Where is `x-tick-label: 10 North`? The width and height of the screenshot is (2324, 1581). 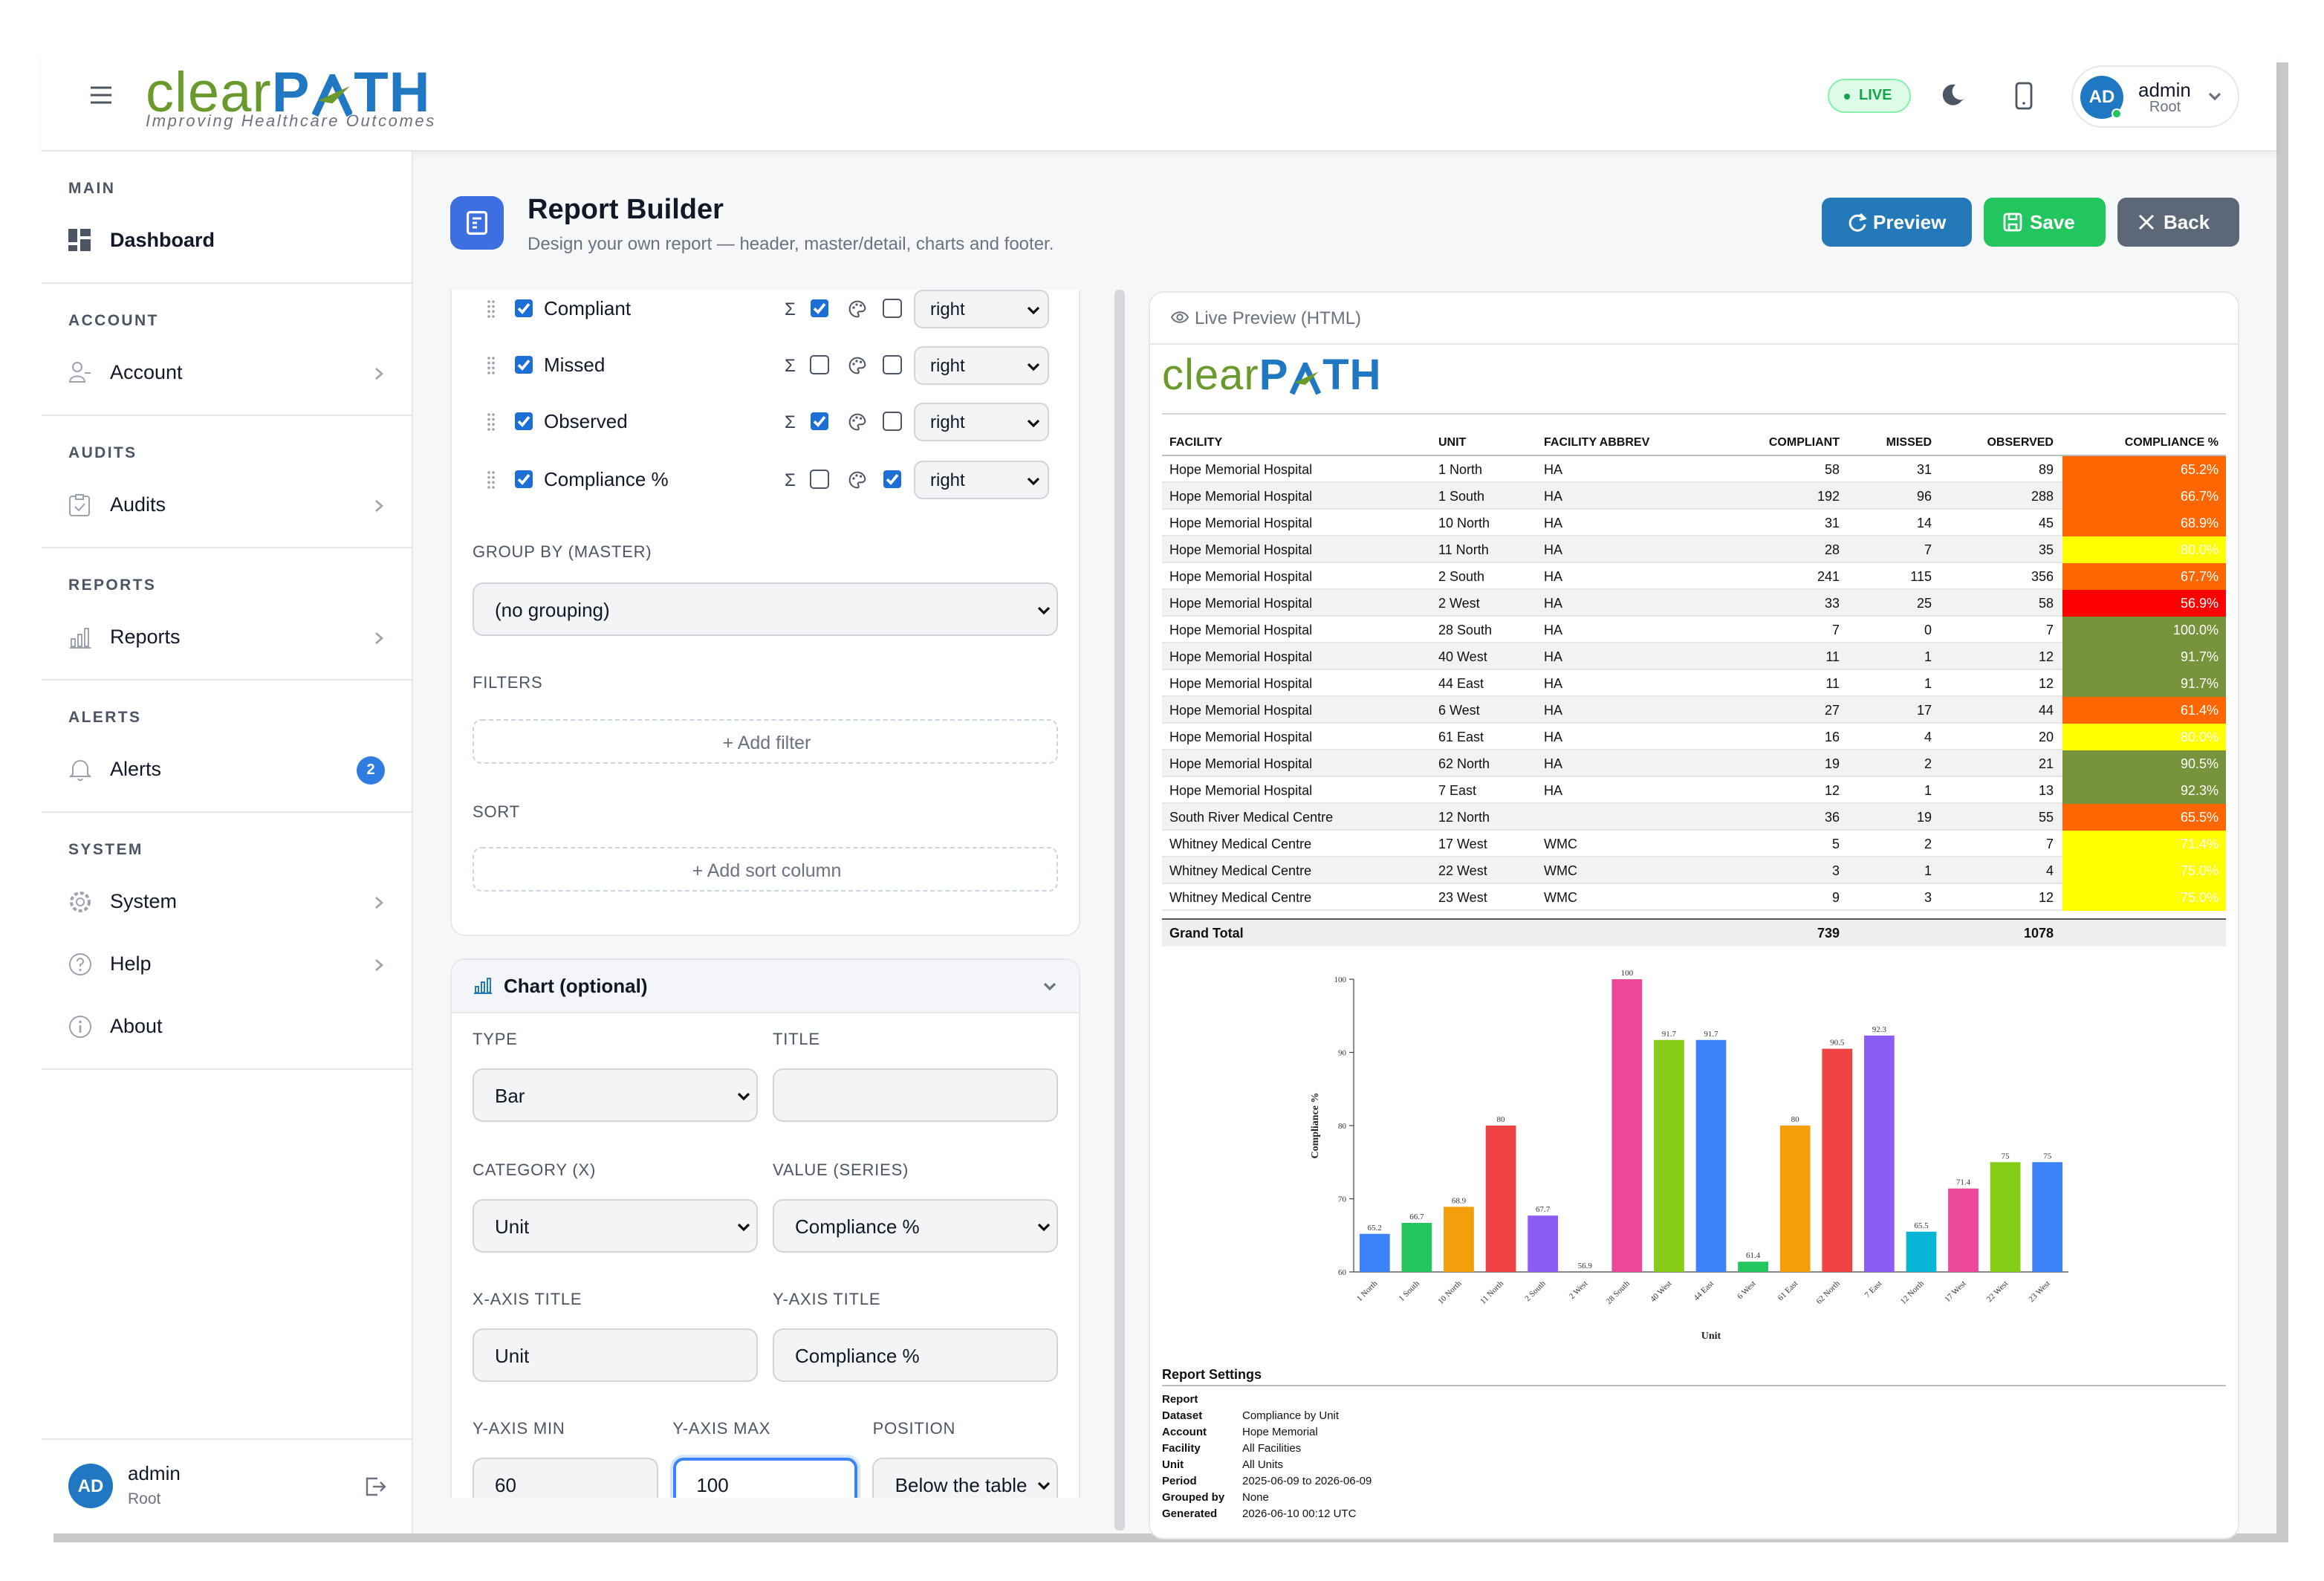
x-tick-label: 10 North is located at coordinates (1450, 1292).